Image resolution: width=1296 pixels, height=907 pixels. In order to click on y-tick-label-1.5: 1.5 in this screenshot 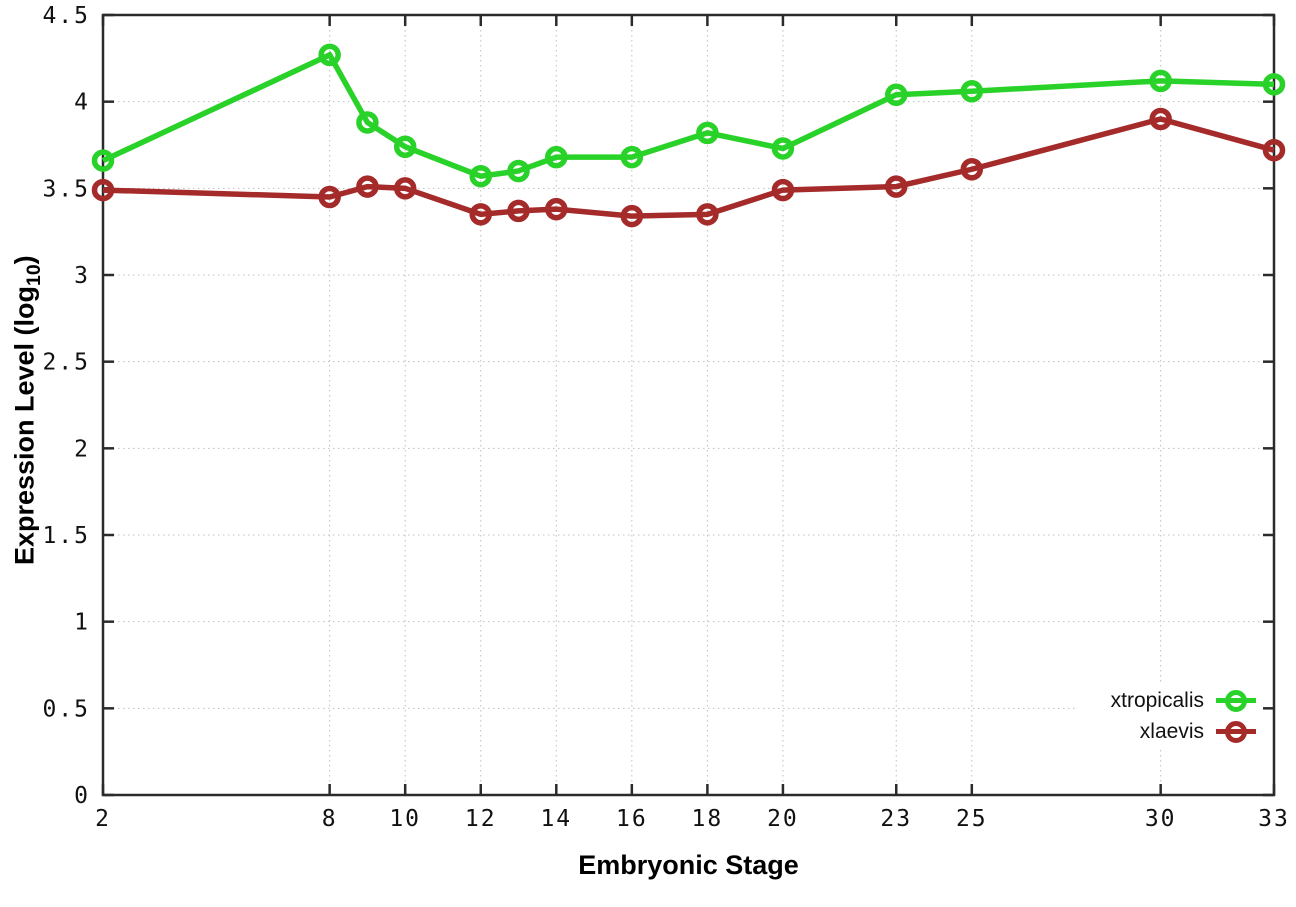, I will do `click(66, 536)`.